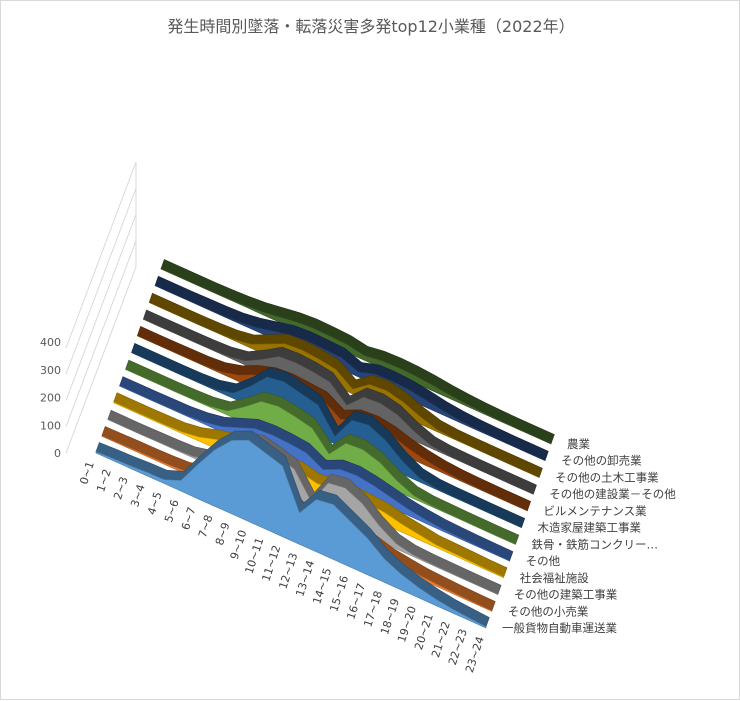  What do you see at coordinates (566, 595) in the screenshot?
I see `series-label: その他の建築工事業` at bounding box center [566, 595].